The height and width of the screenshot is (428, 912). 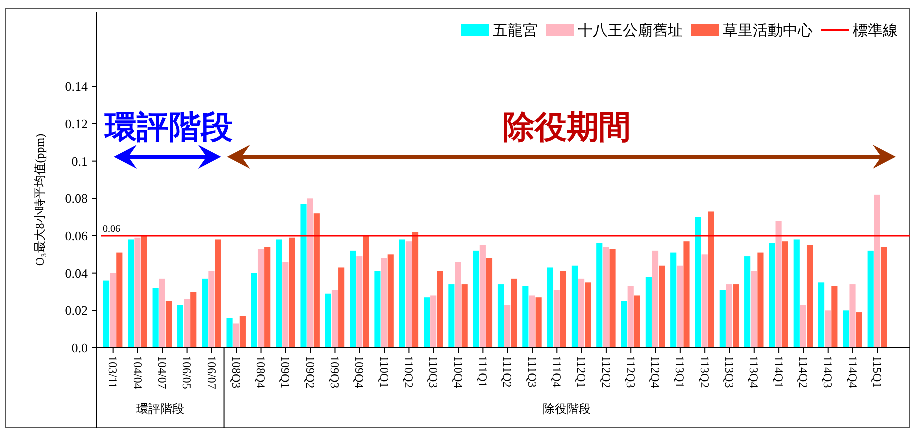 I want to click on y-tick-label: 0.08, so click(x=76, y=198).